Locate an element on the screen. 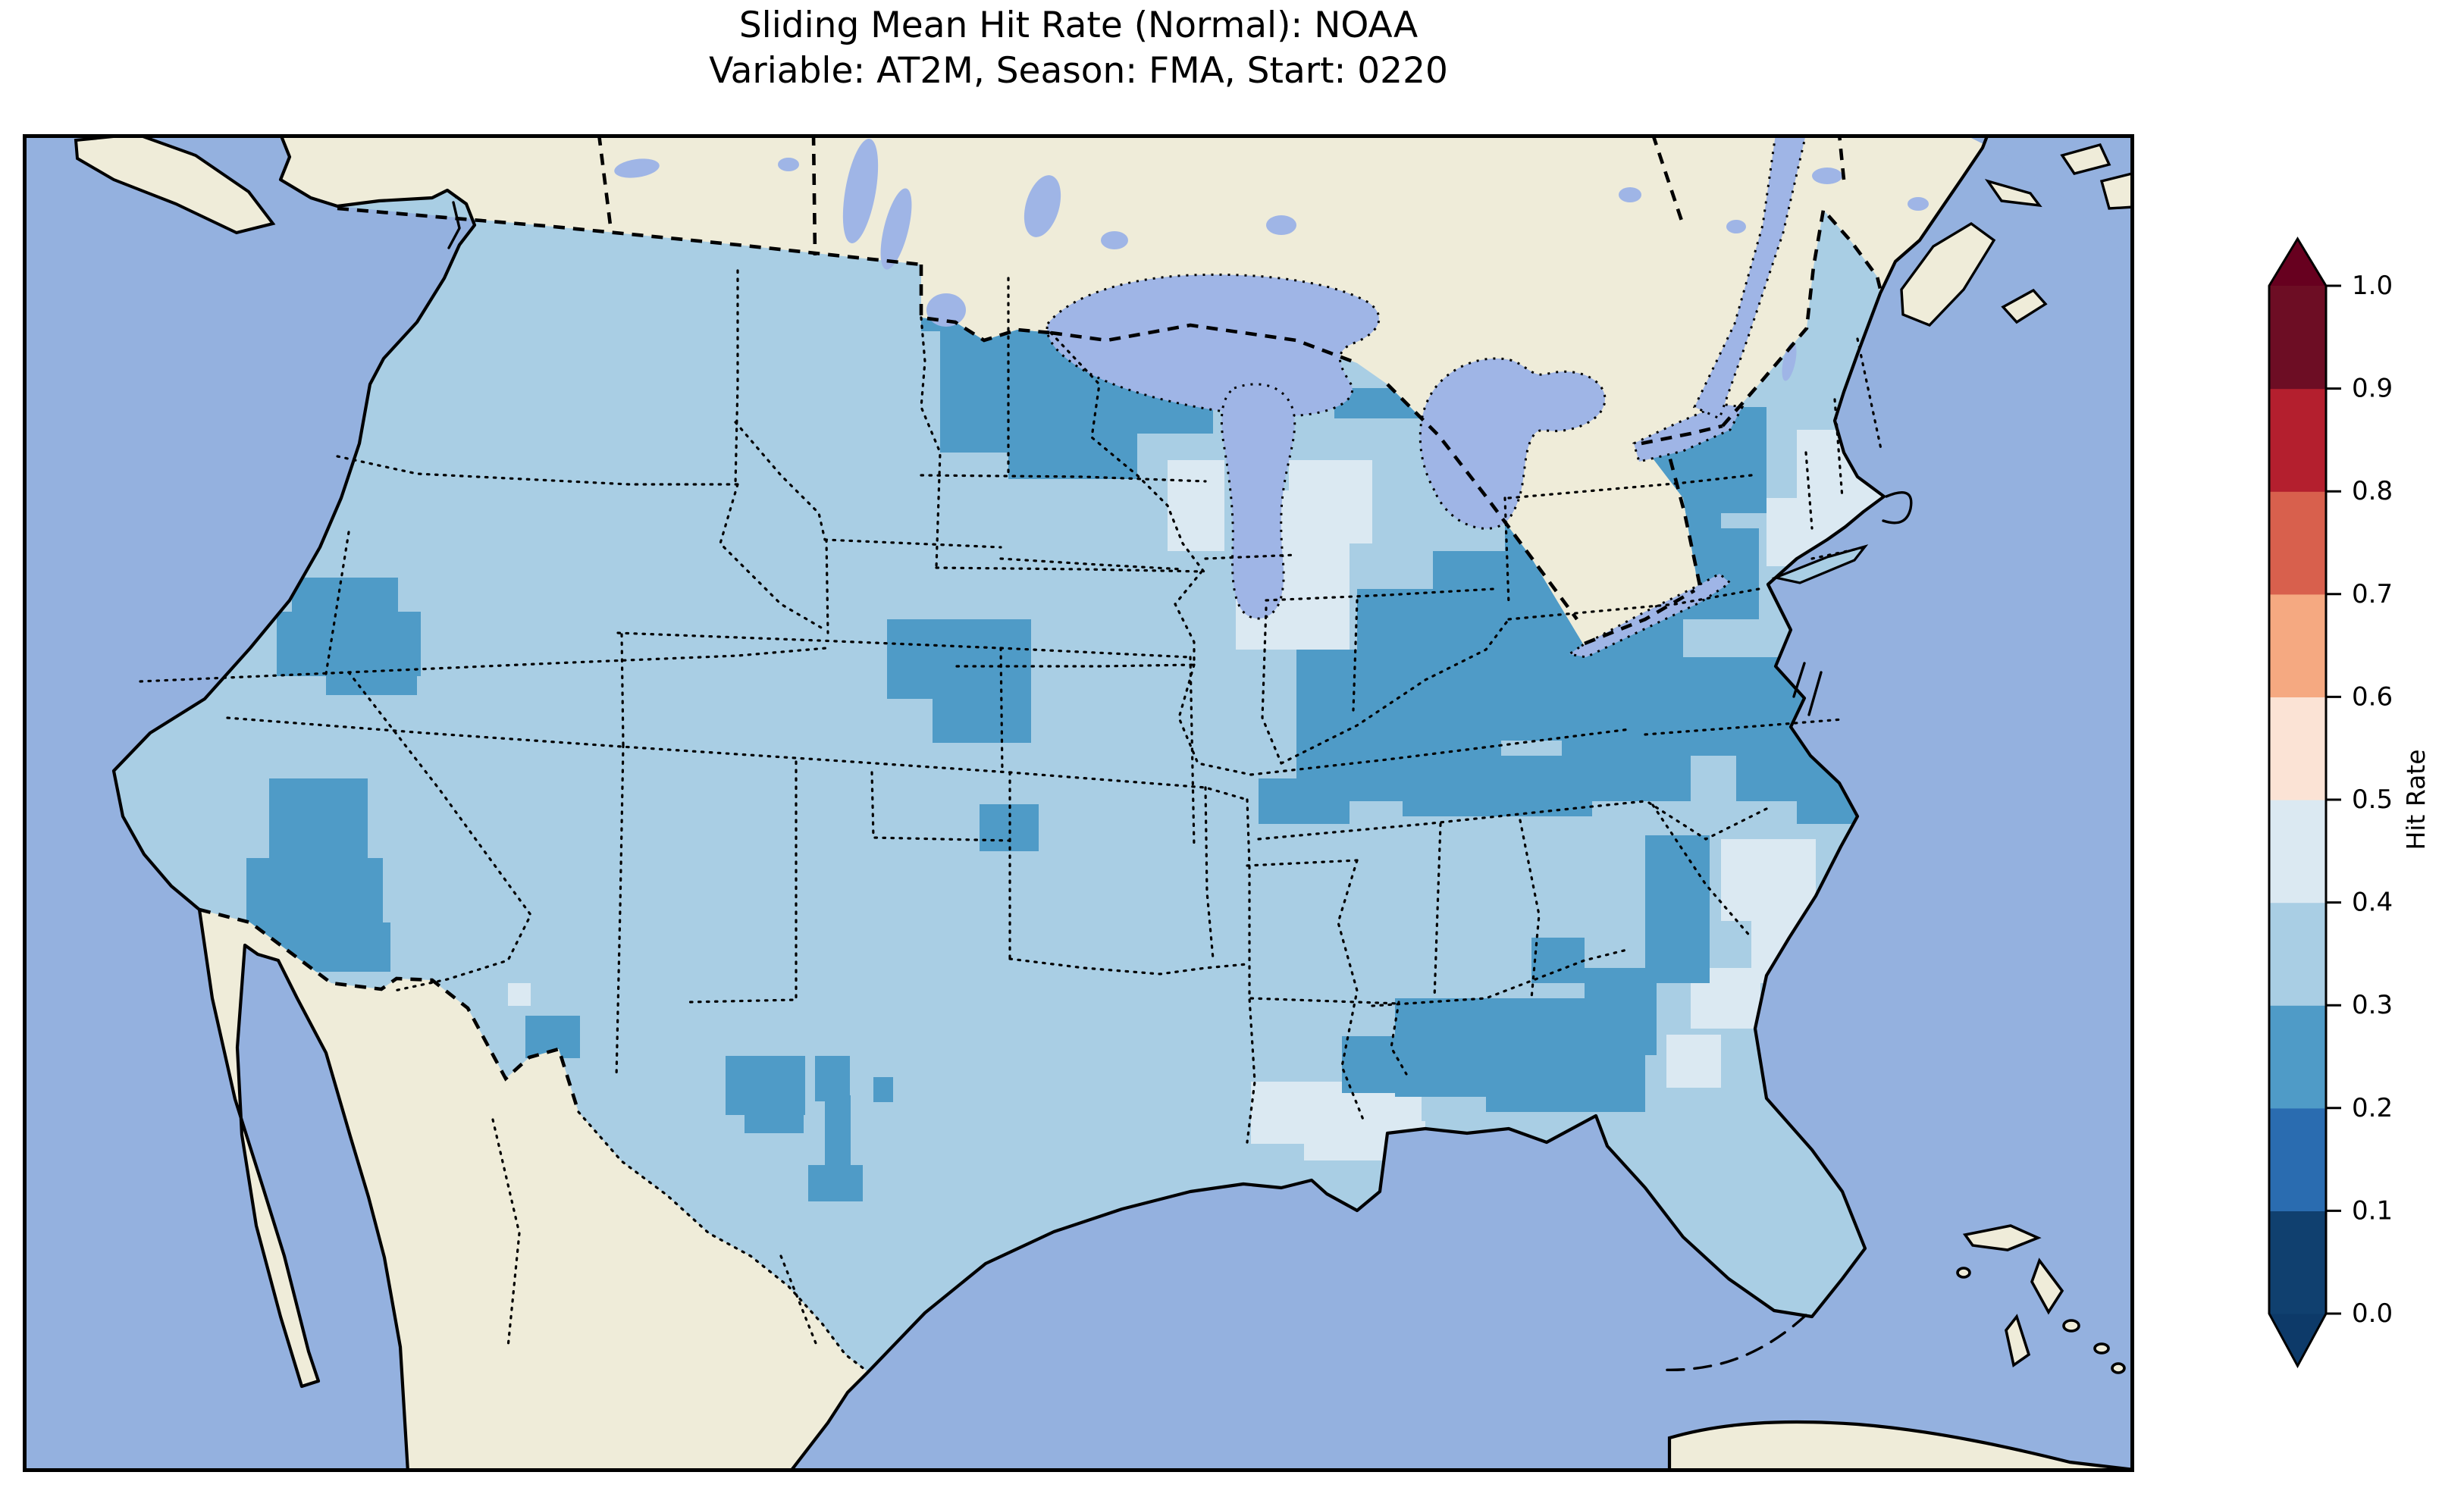 The image size is (2464, 1494). title-line-1: Sliding Mean Hit Rate (Normal): NOAA is located at coordinates (1079, 25).